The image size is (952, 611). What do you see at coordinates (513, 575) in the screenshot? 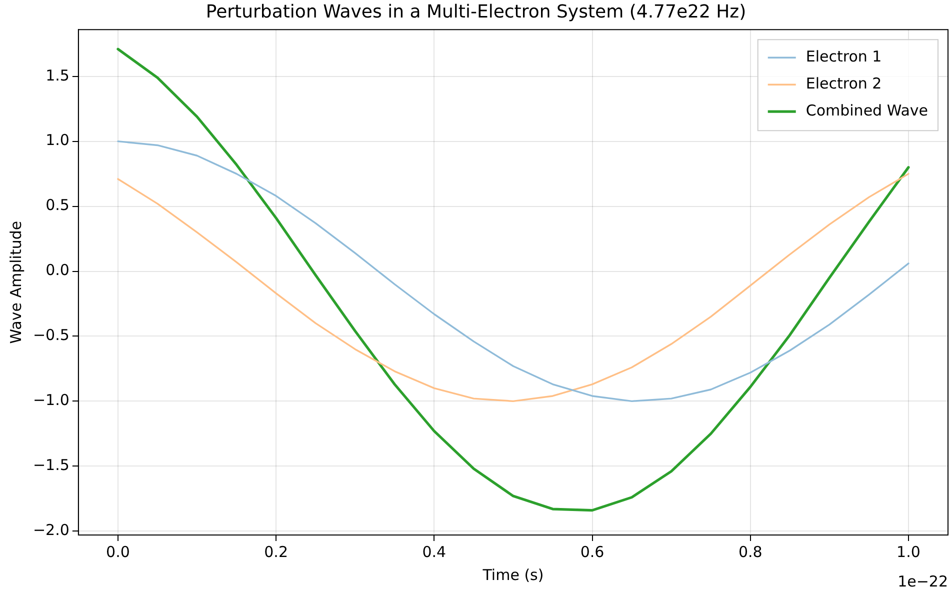
I see `x-axis-title: Time (s)` at bounding box center [513, 575].